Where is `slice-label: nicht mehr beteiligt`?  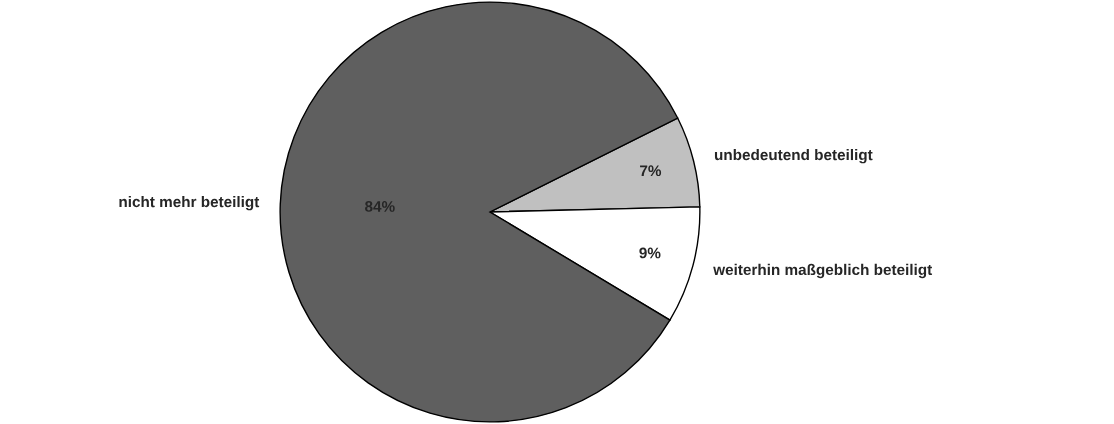
slice-label: nicht mehr beteiligt is located at coordinates (189, 203).